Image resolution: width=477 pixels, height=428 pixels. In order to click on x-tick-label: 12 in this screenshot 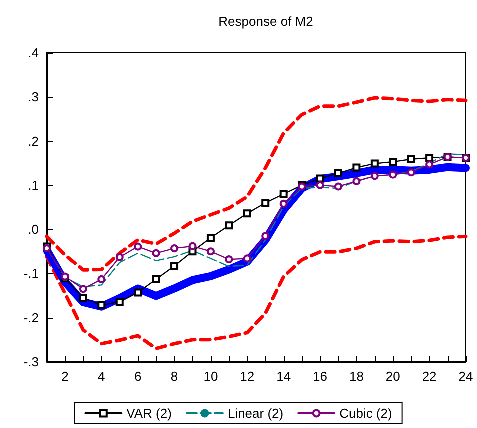, I will do `click(247, 376)`.